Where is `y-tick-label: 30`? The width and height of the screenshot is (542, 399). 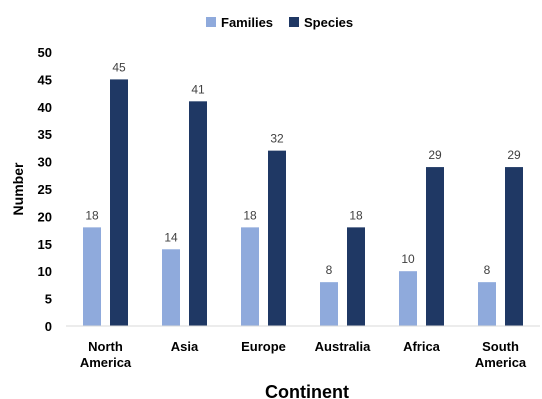 y-tick-label: 30 is located at coordinates (45, 162).